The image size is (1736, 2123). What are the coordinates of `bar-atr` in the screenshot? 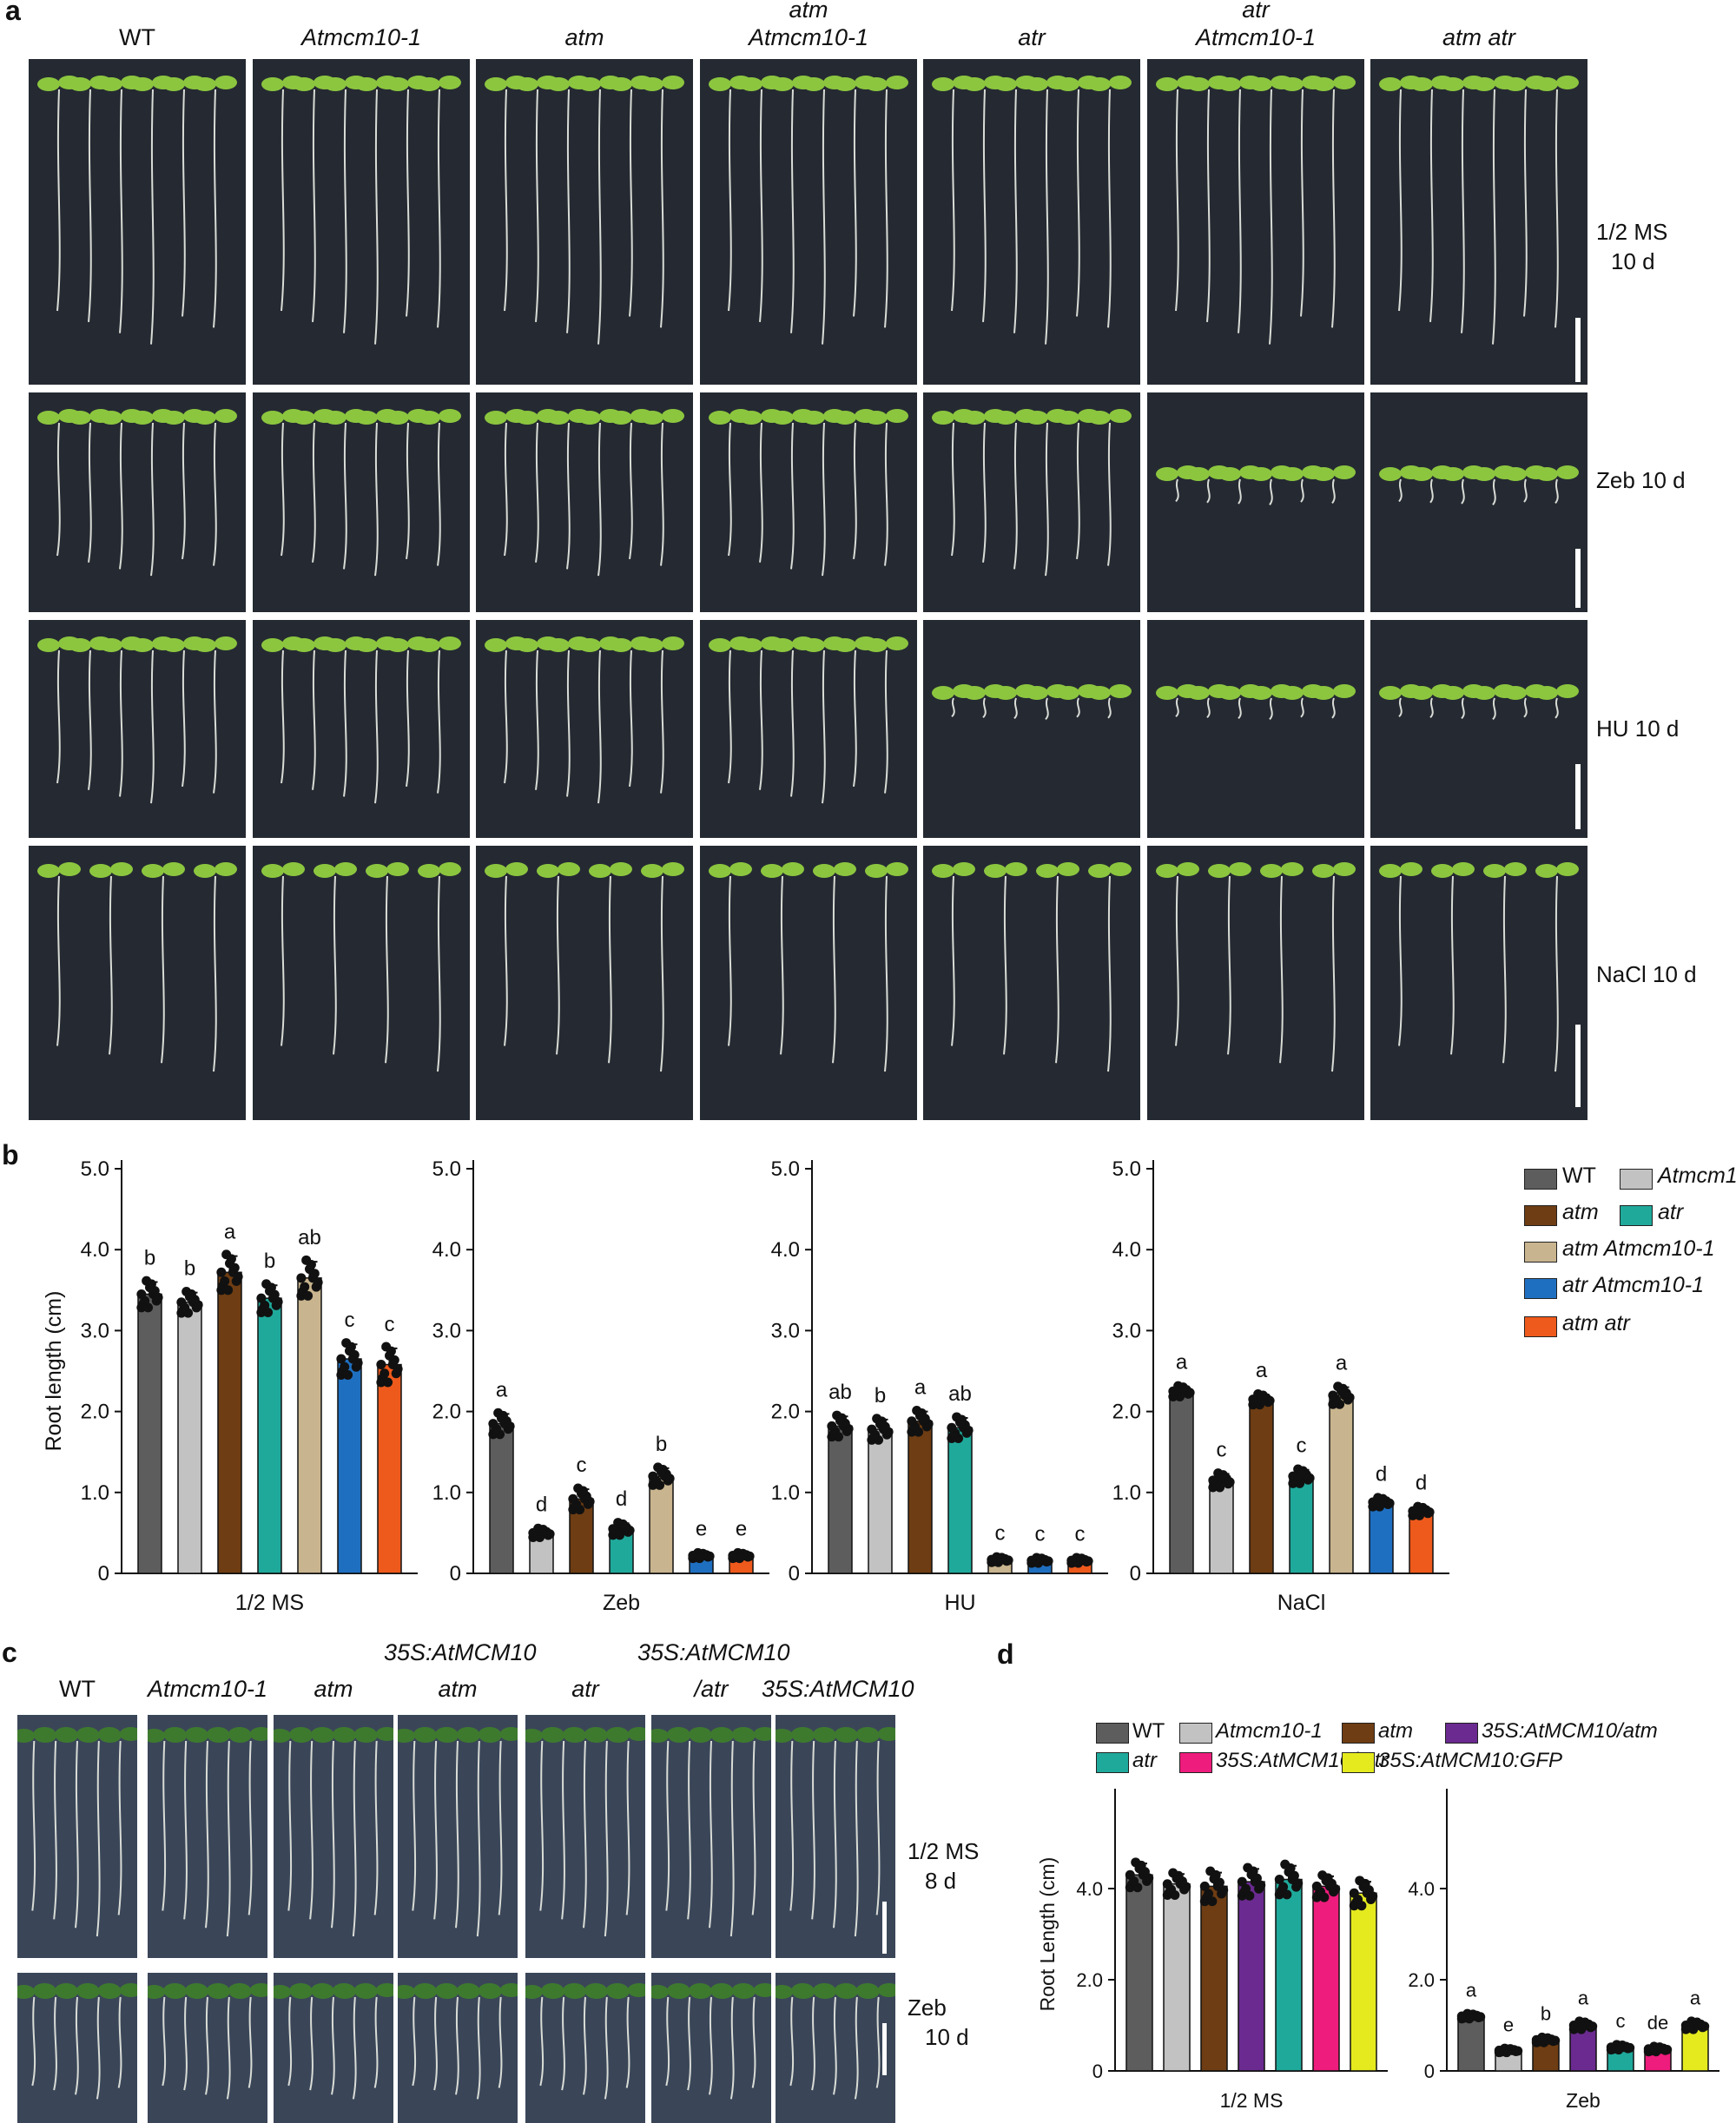 It's located at (1301, 1524).